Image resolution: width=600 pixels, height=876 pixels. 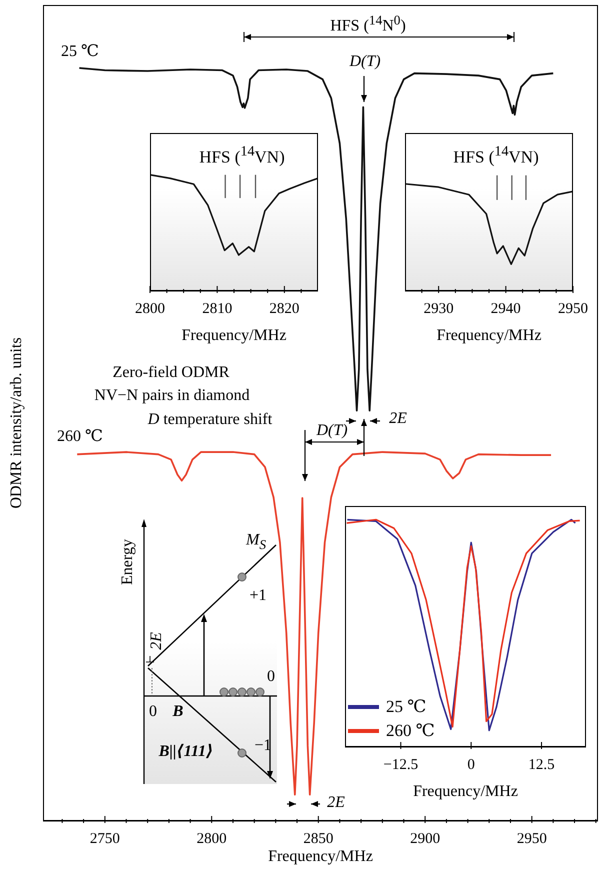 What do you see at coordinates (80, 51) in the screenshot?
I see `text: 25 ℃` at bounding box center [80, 51].